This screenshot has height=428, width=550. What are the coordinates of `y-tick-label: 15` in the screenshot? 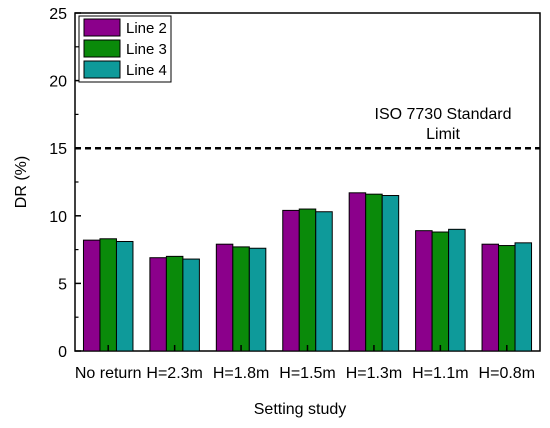 It's located at (58, 149).